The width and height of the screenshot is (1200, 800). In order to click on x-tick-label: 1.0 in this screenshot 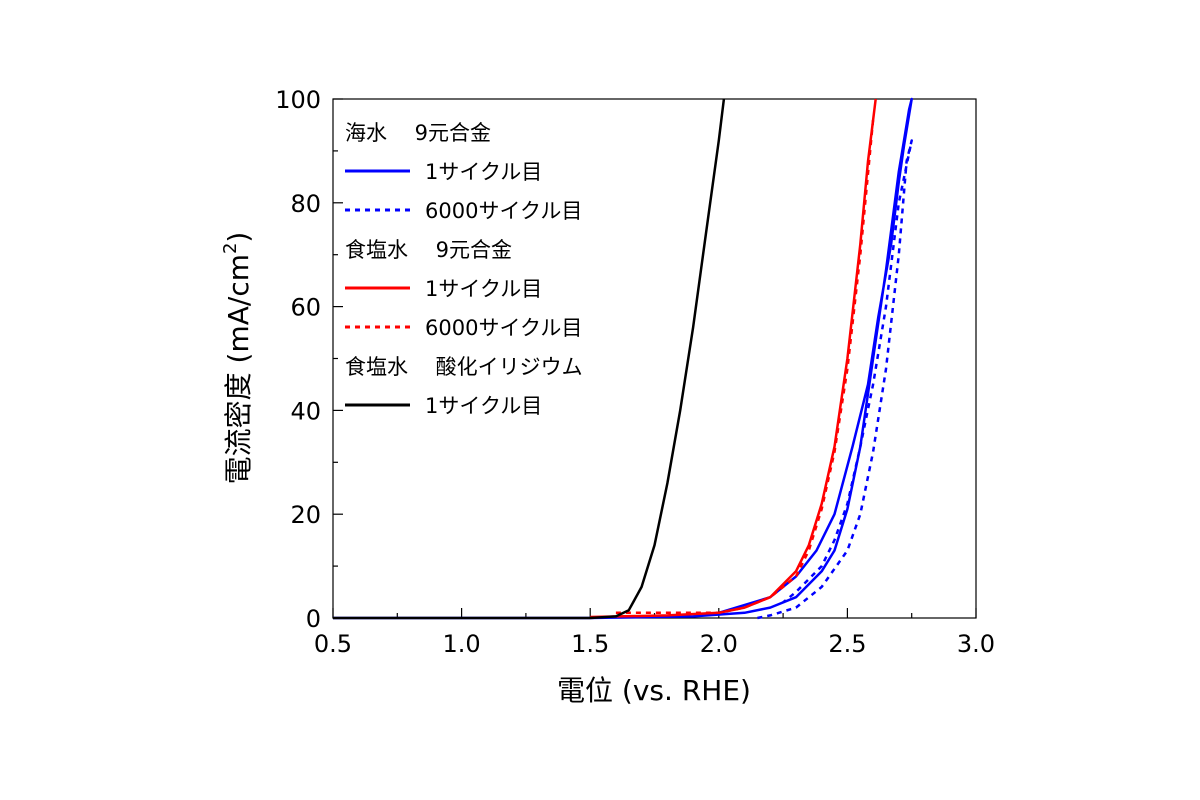, I will do `click(462, 644)`.